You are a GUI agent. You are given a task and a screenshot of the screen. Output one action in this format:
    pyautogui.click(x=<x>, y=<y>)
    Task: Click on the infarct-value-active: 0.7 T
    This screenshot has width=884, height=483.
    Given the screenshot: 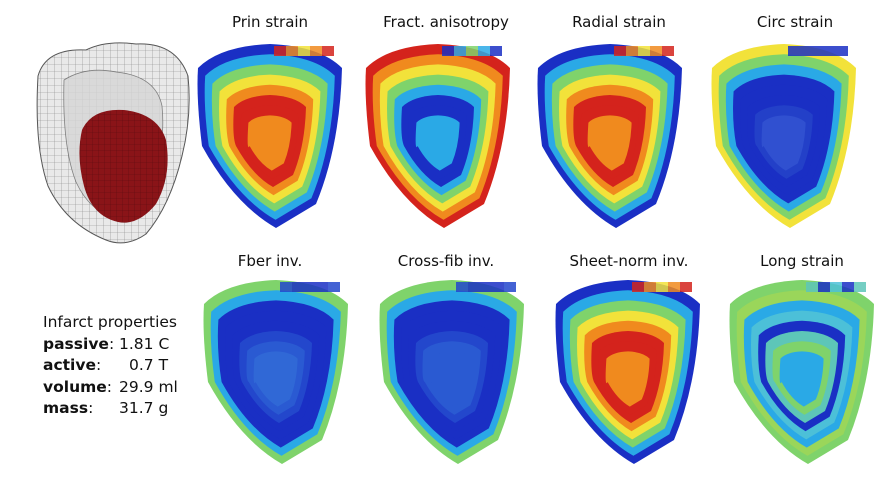 What is the action you would take?
    pyautogui.click(x=149, y=365)
    